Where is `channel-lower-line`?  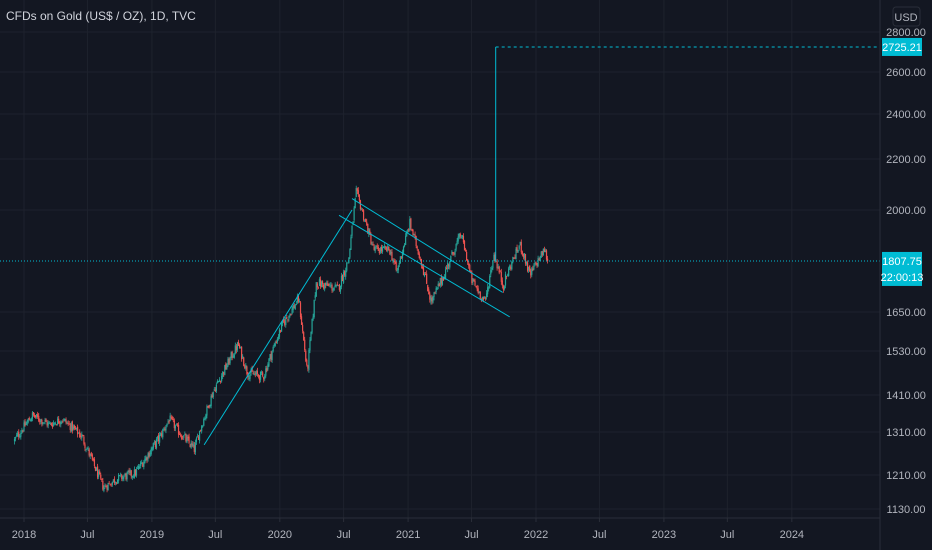 channel-lower-line is located at coordinates (424, 266).